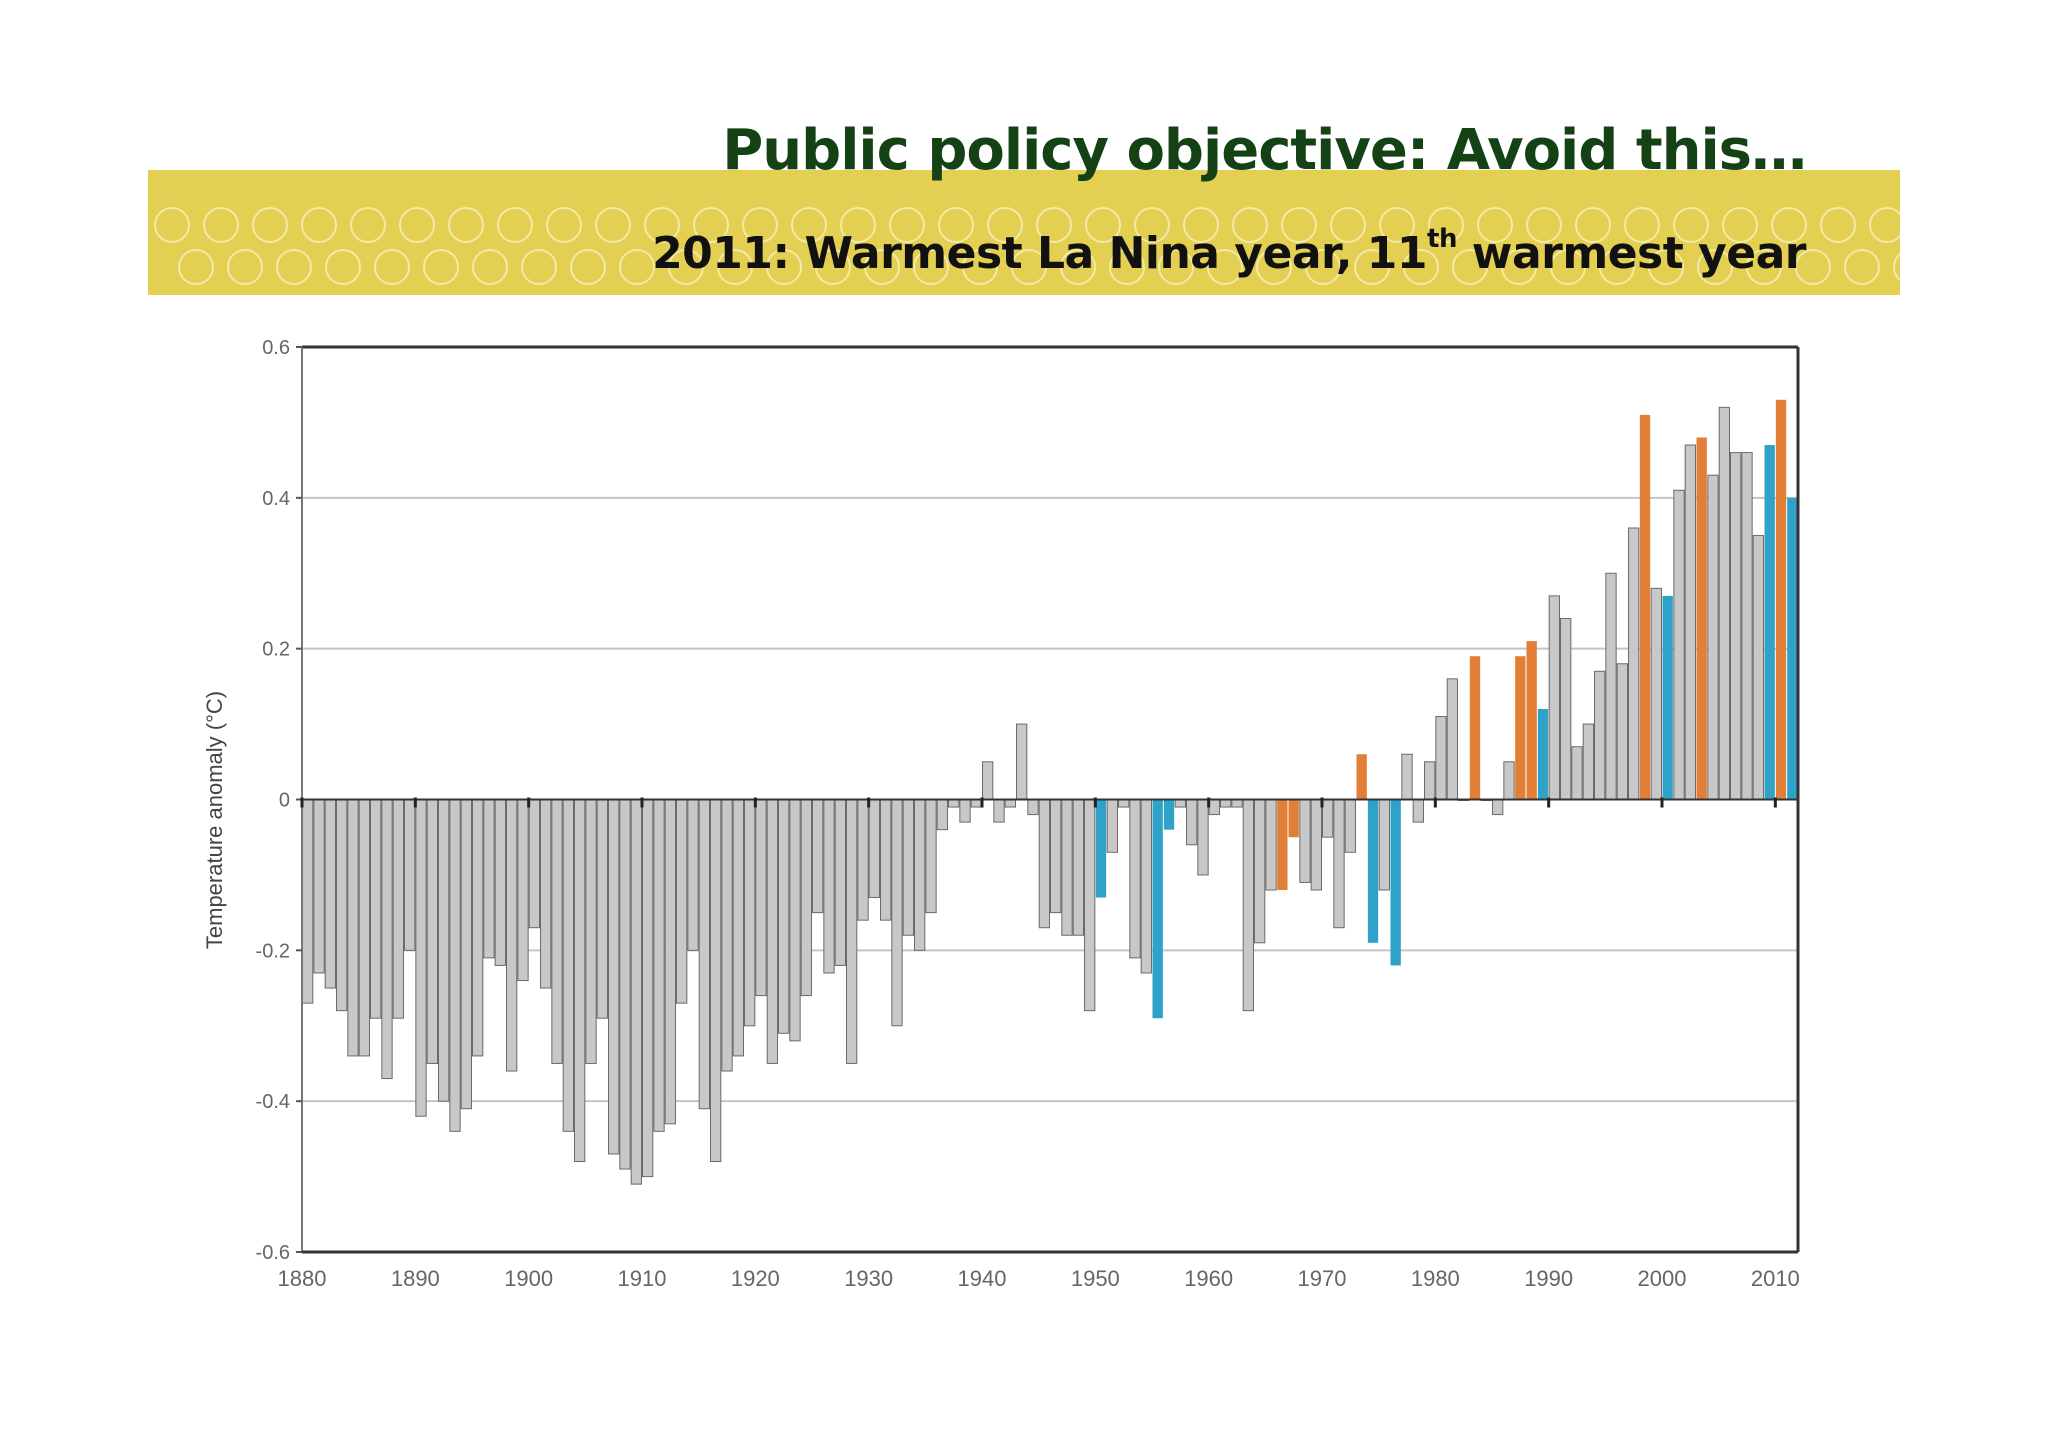 This screenshot has height=1447, width=2048. Describe the element at coordinates (273, 1102) in the screenshot. I see `y-tick-label: -0.4` at that location.